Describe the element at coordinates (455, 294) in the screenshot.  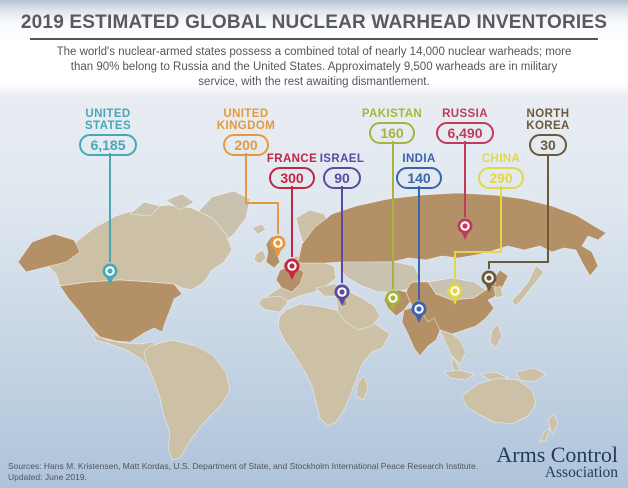
I see `map-pin-china` at that location.